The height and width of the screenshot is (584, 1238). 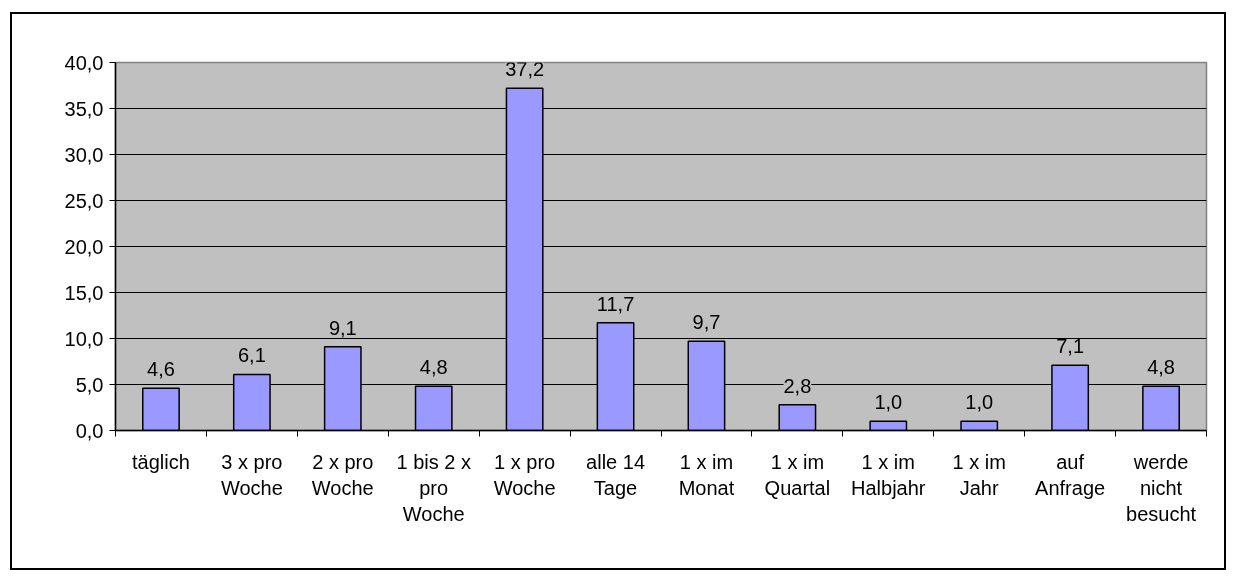 What do you see at coordinates (89, 384) in the screenshot?
I see `y-tick-label: 5,0` at bounding box center [89, 384].